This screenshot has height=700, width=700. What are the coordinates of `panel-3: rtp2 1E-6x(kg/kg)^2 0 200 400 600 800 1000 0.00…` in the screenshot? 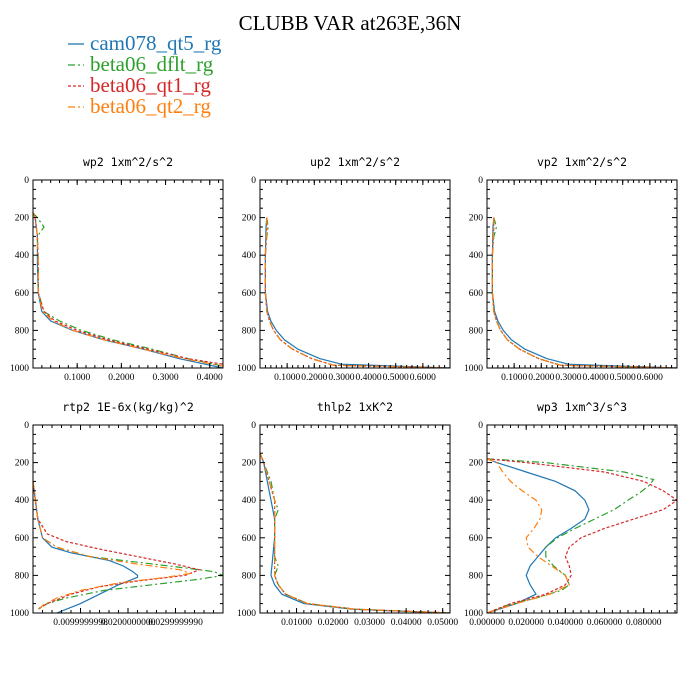 It's located at (117, 514).